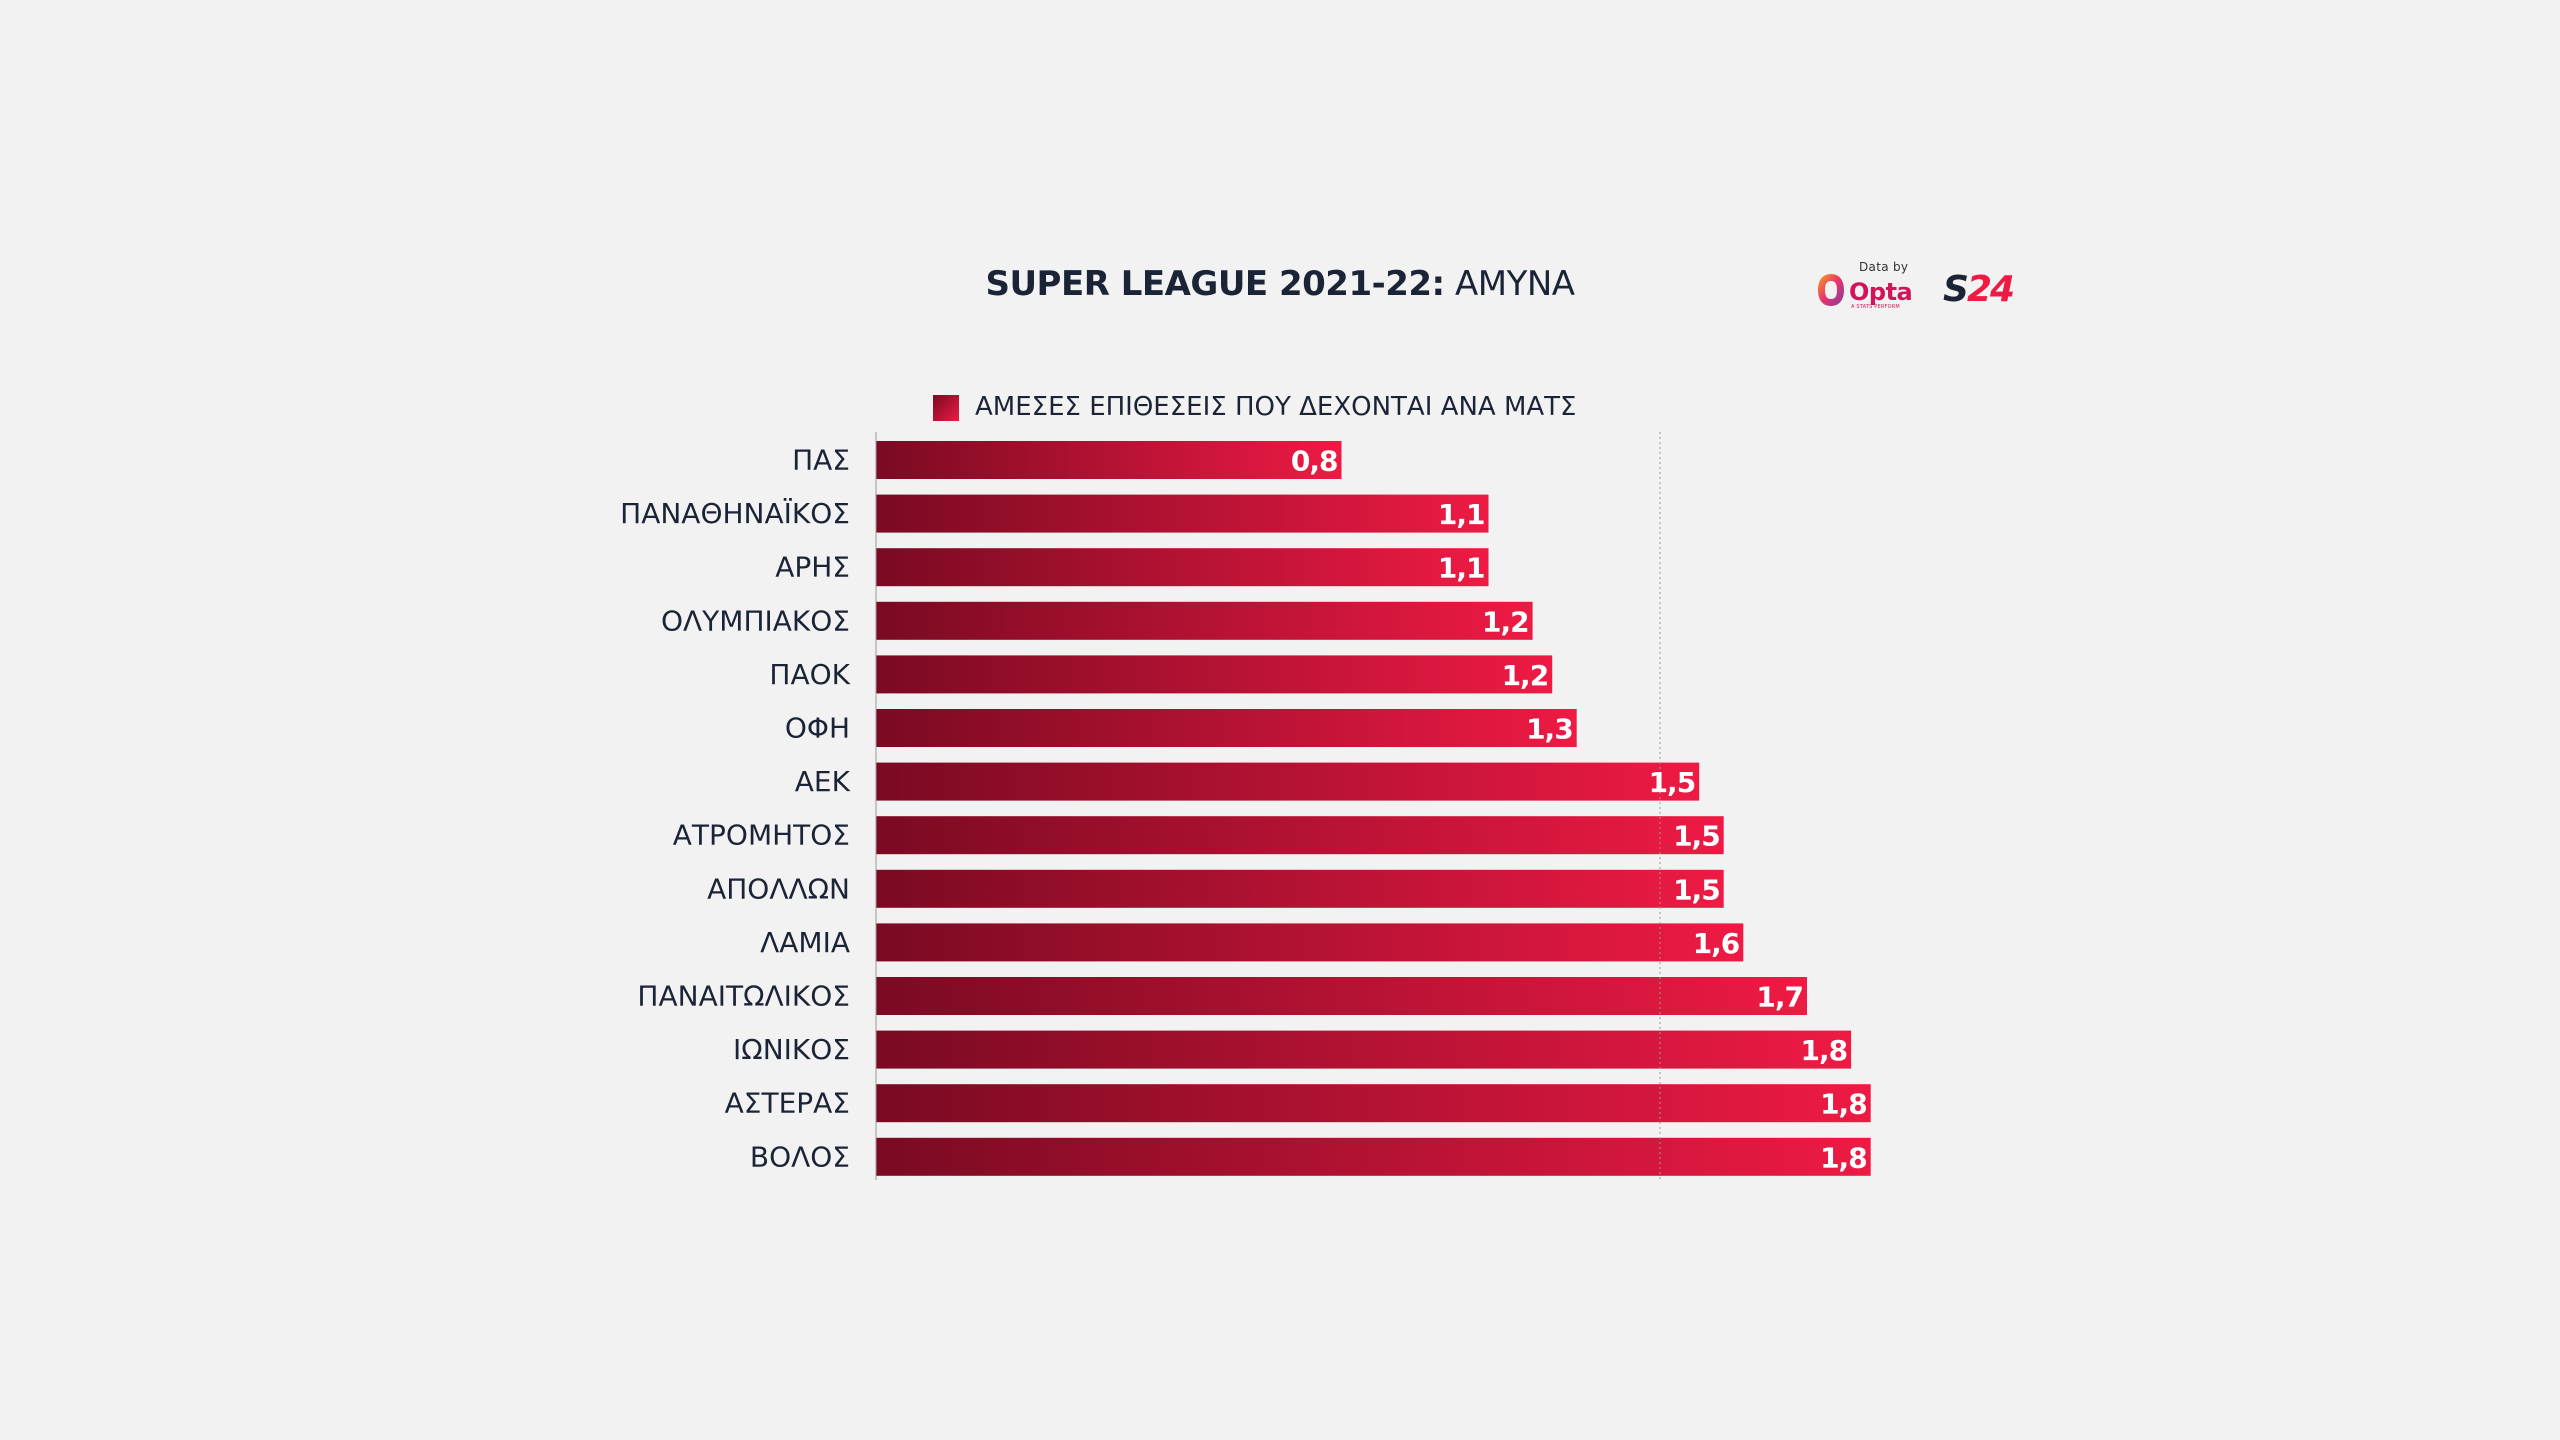  I want to click on value-label: 1,3, so click(1549, 729).